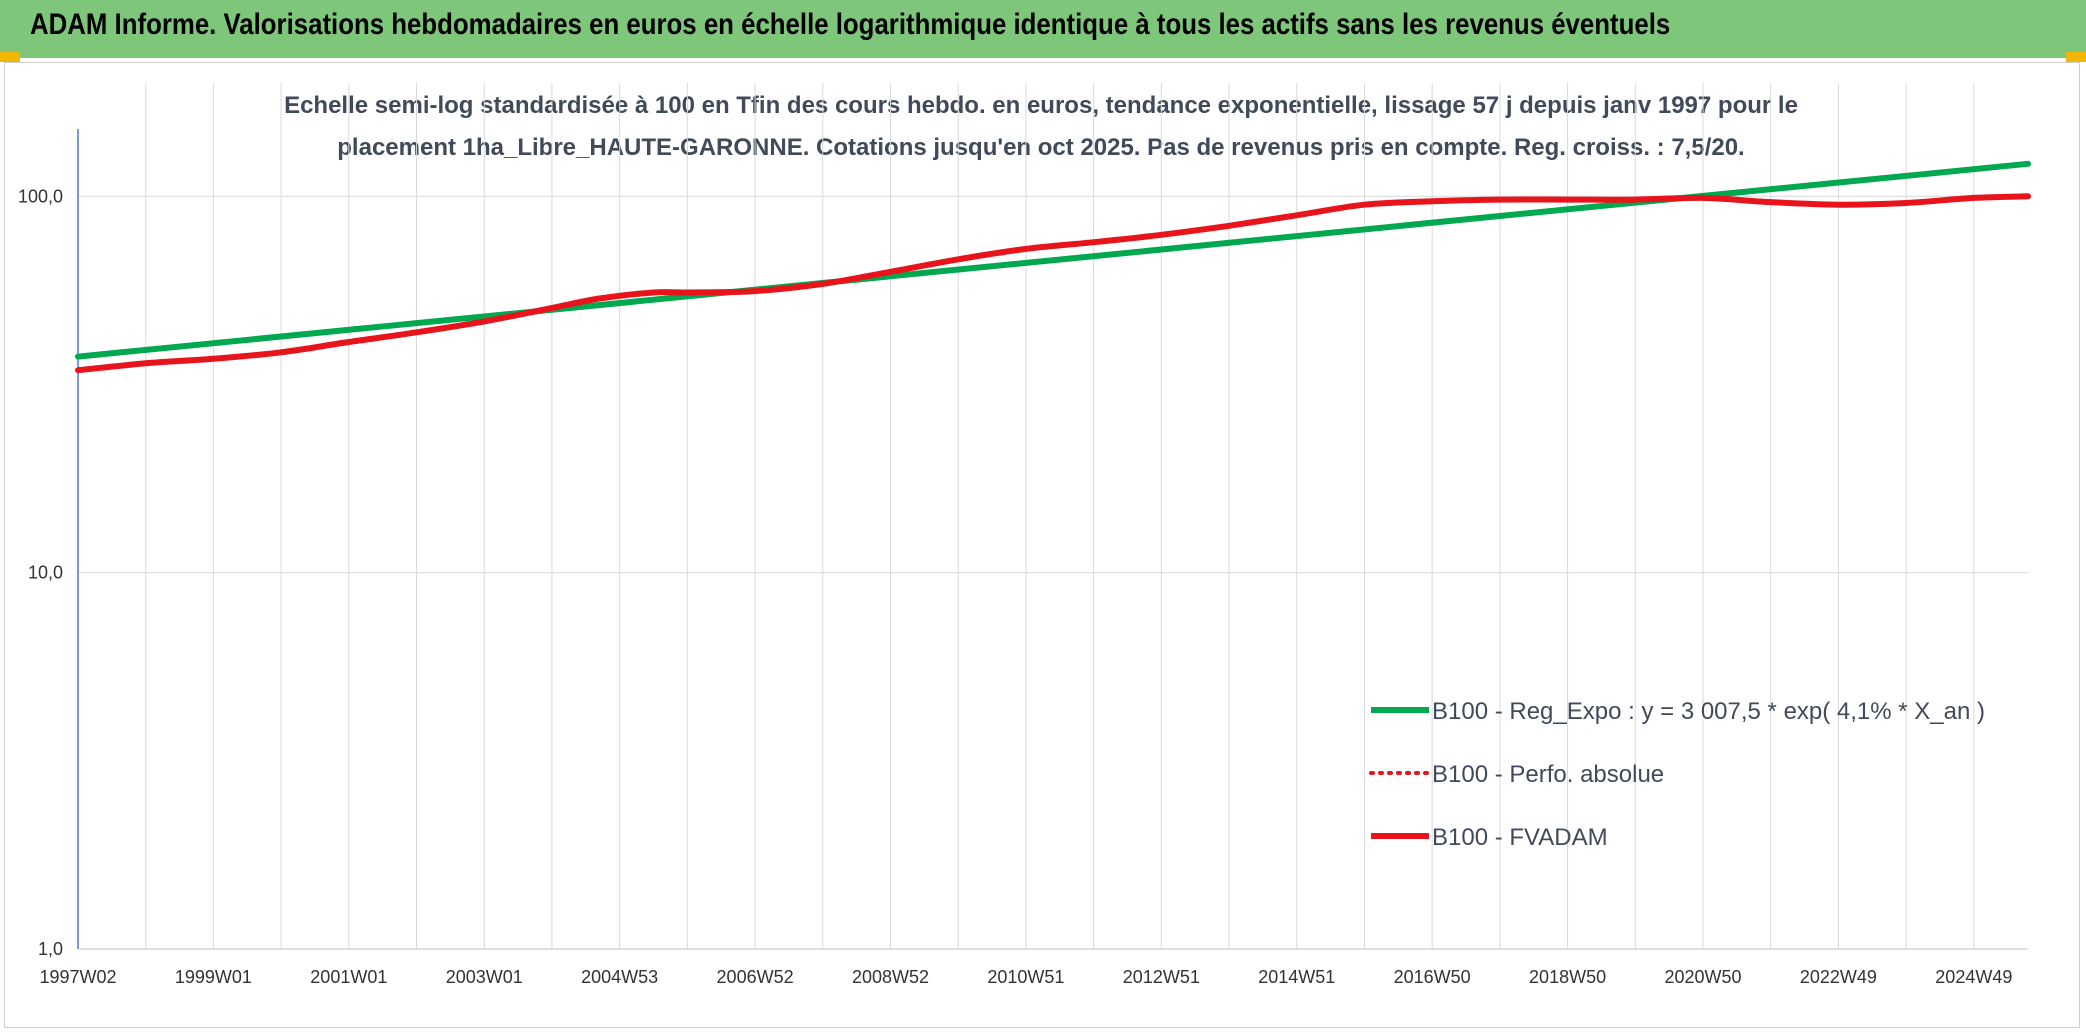 The height and width of the screenshot is (1033, 2086). I want to click on y-tick-label: 10,0, so click(45, 573).